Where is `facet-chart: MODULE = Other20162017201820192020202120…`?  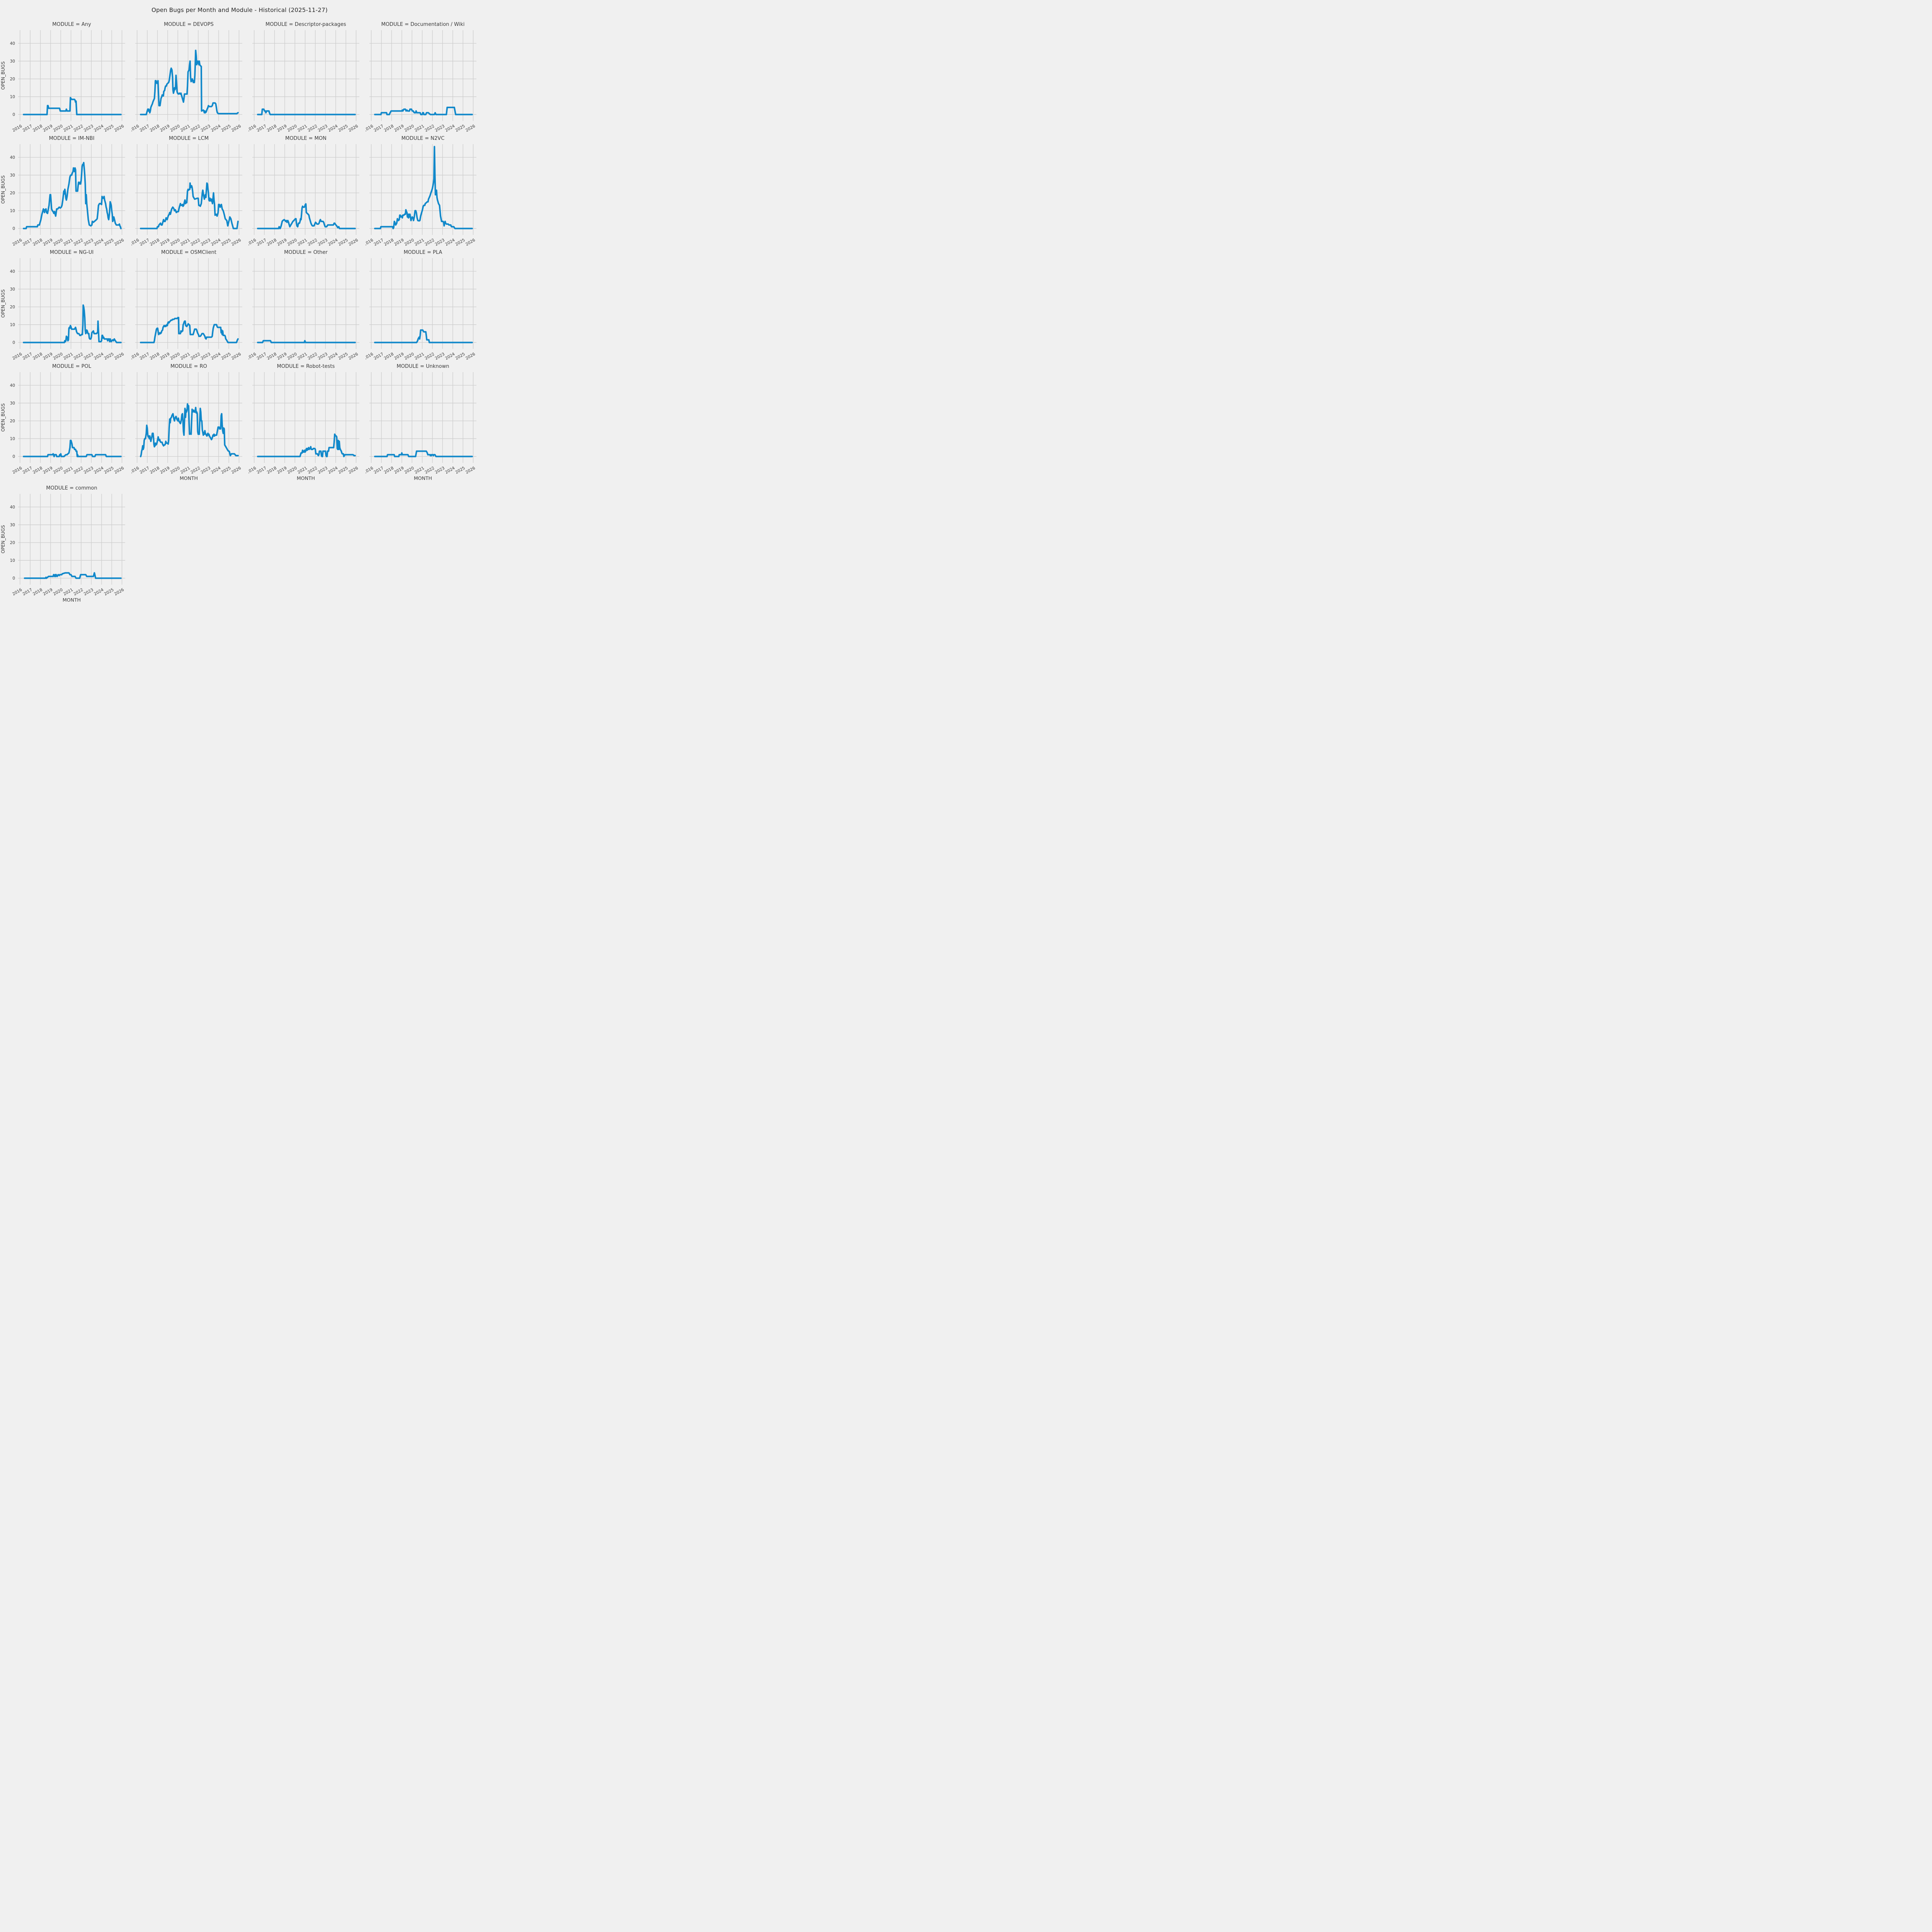 facet-chart: MODULE = Other20162017201820192020202120… is located at coordinates (303, 305).